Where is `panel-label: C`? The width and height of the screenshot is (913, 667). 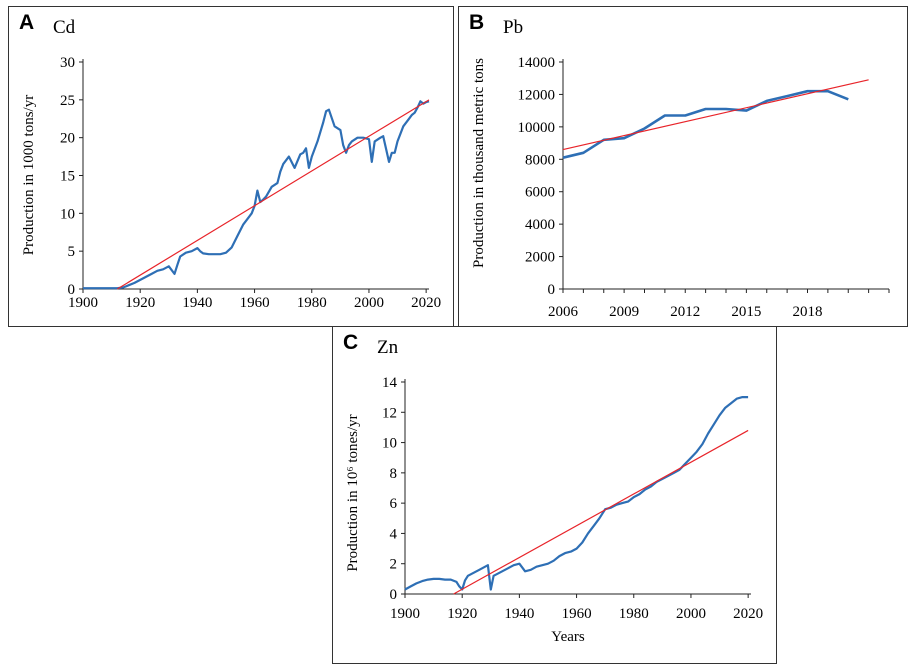 panel-label: C is located at coordinates (351, 342).